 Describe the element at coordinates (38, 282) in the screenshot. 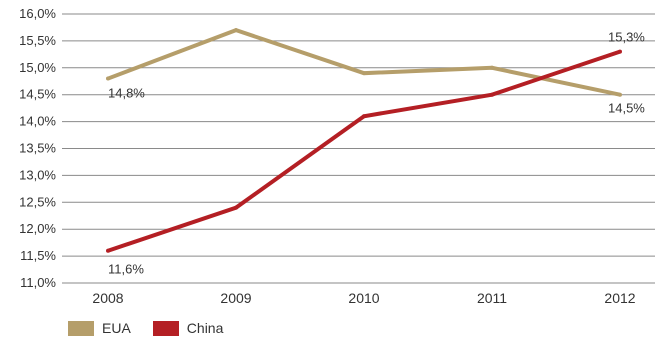

I see `y-tick-label: 11,0%` at that location.